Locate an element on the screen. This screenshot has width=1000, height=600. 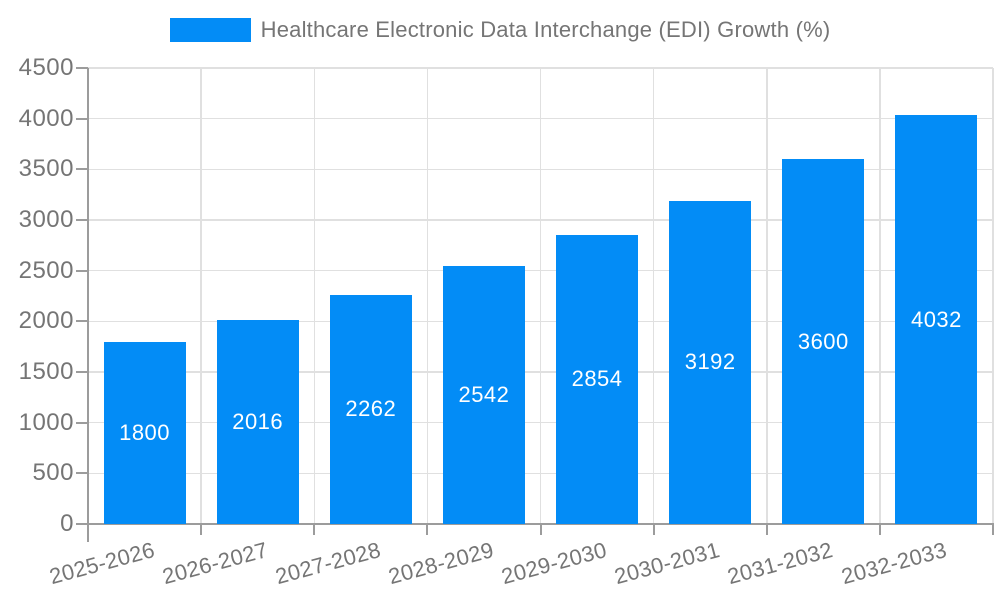
y-tick-label: 1000 is located at coordinates (46, 422).